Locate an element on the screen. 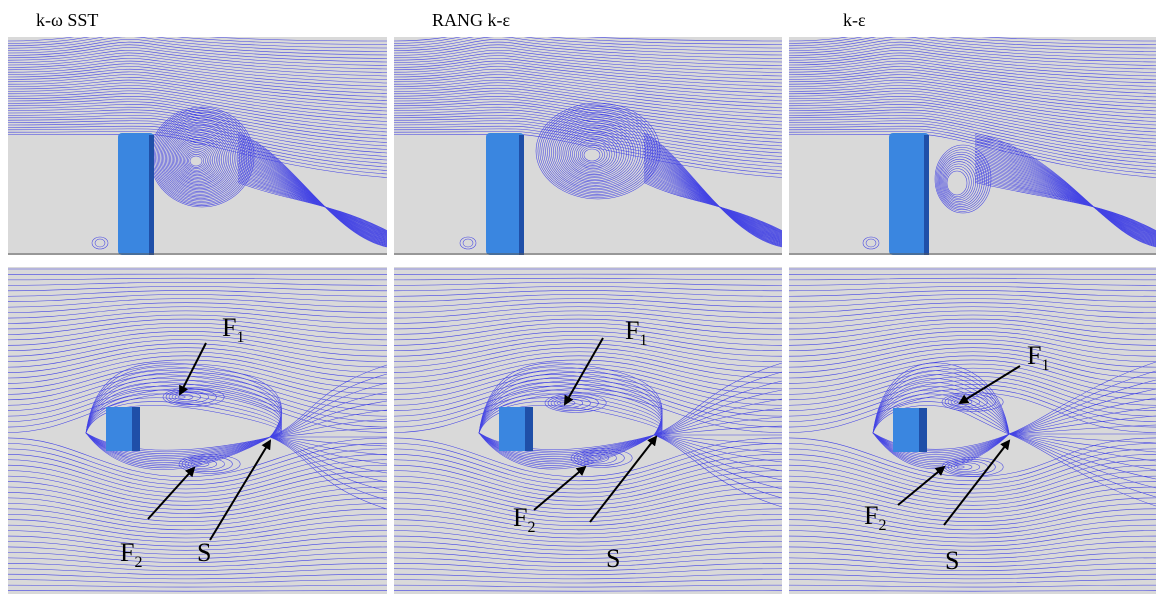 This screenshot has width=1160, height=595. side-view-kw-sst is located at coordinates (197, 146).